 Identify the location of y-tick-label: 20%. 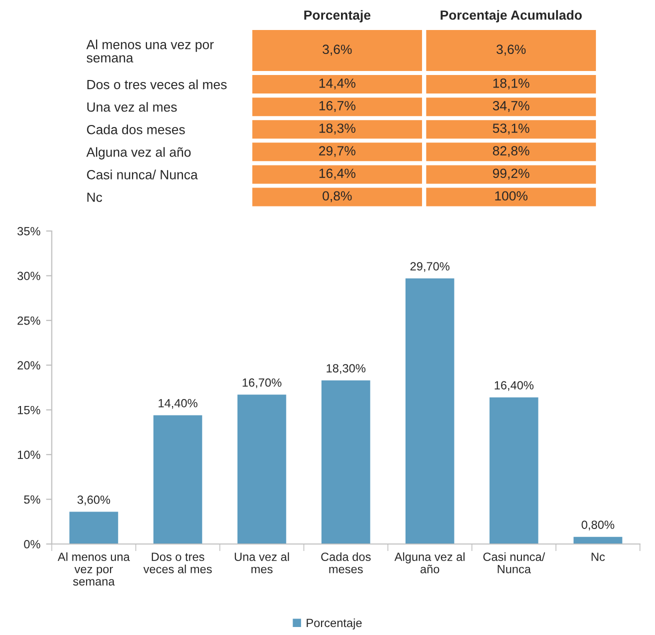
(29, 365).